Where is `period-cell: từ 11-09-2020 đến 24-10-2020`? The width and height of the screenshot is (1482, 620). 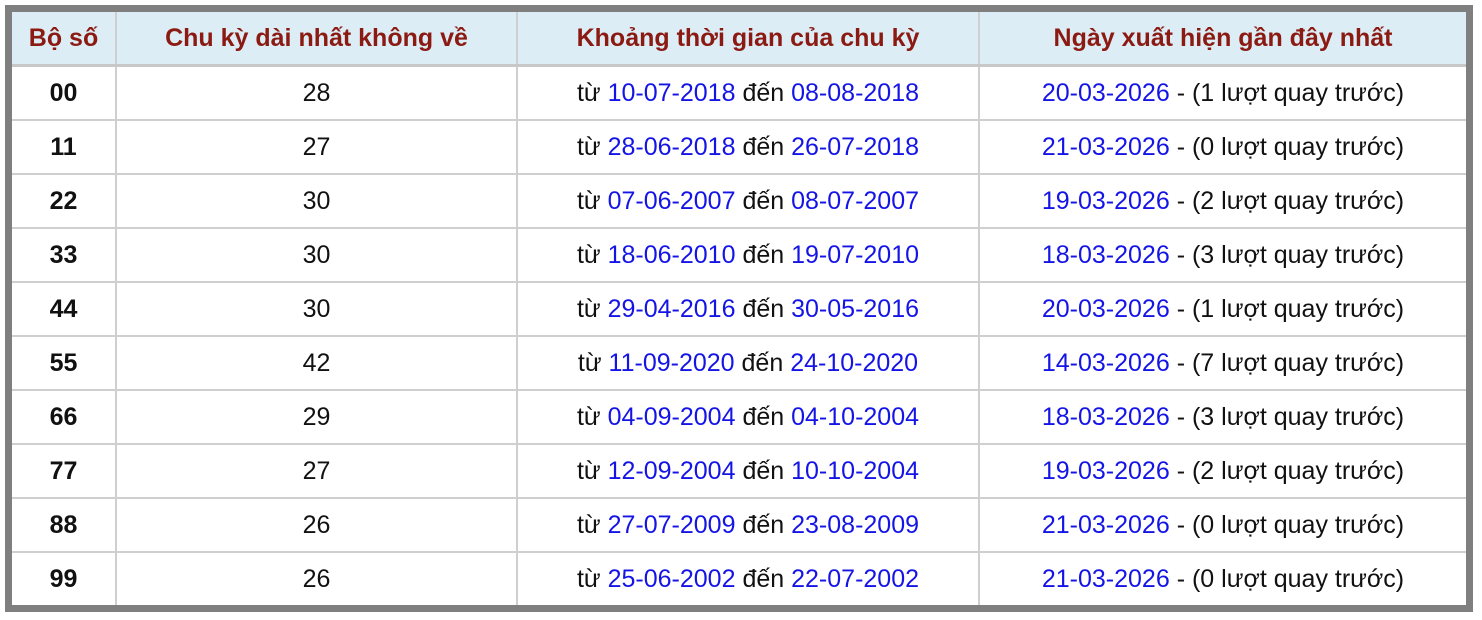
period-cell: từ 11-09-2020 đến 24-10-2020 is located at coordinates (748, 363).